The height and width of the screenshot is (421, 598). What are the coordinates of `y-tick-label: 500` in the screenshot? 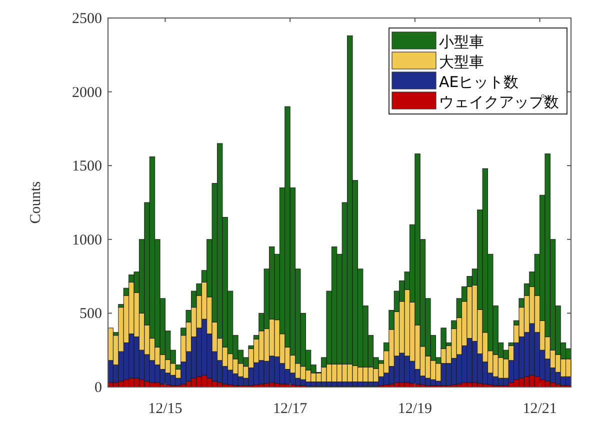 It's located at (91, 314).